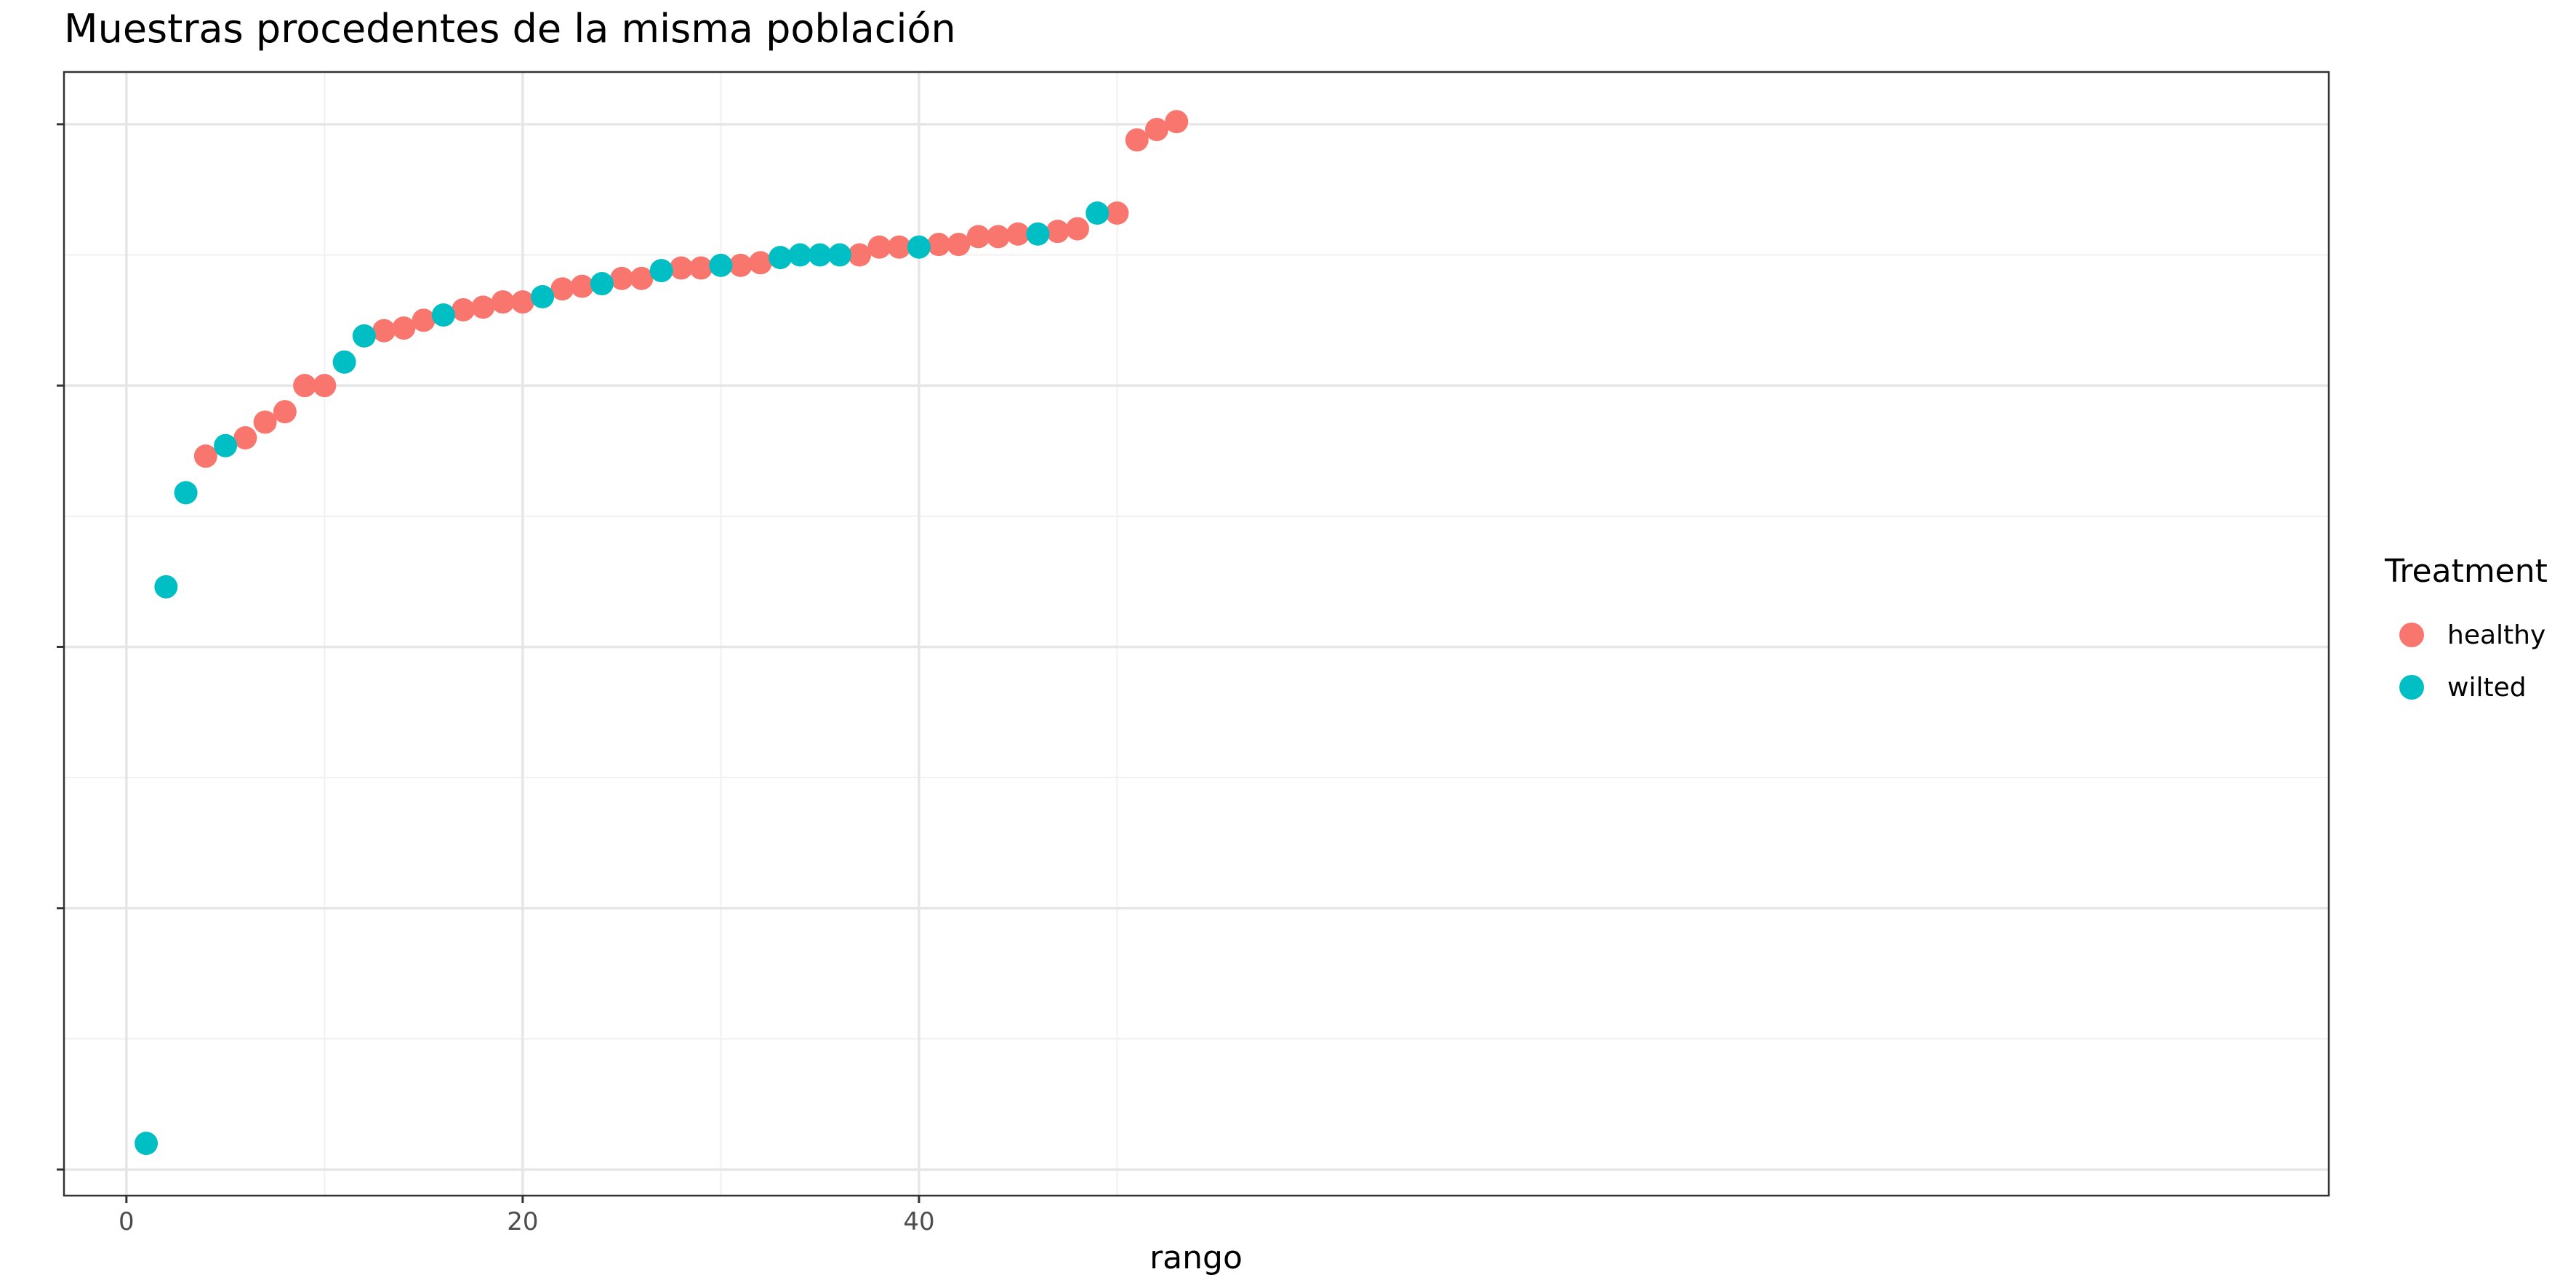 The height and width of the screenshot is (1288, 2576). Describe the element at coordinates (2466, 571) in the screenshot. I see `legend-title: Treatment` at that location.